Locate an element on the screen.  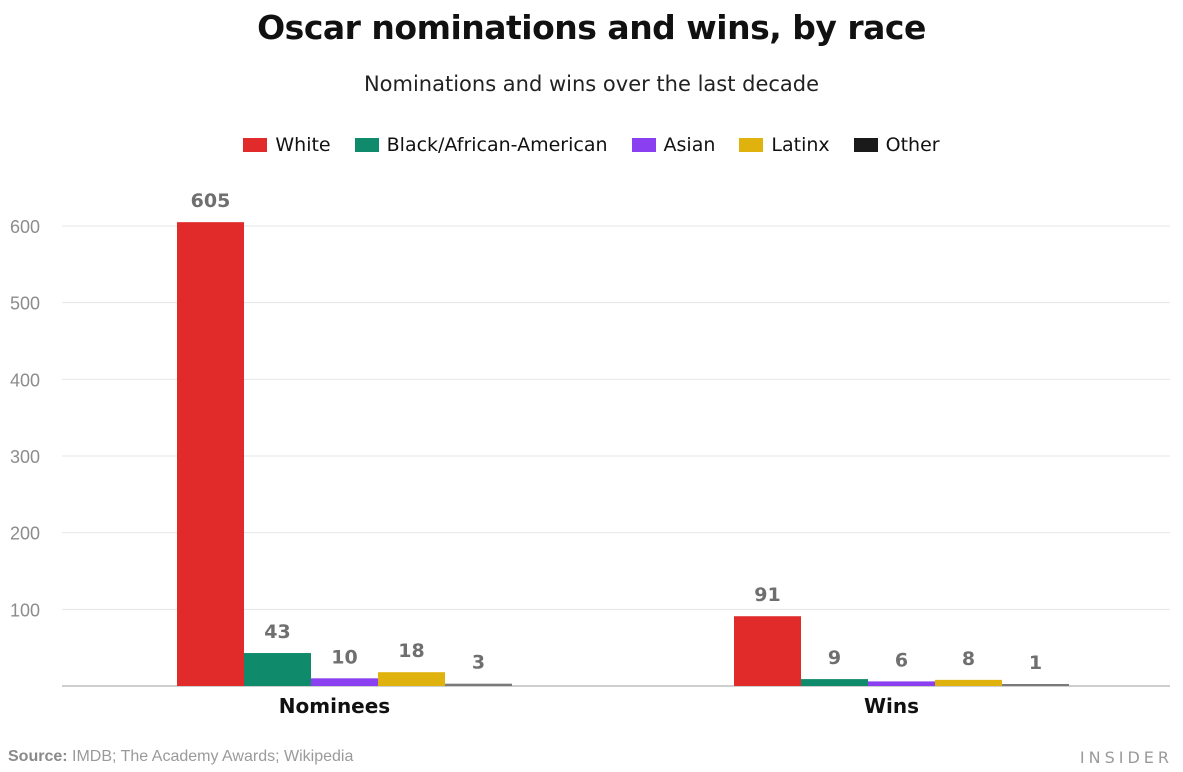
y-tick-label-300: 300 is located at coordinates (25, 457).